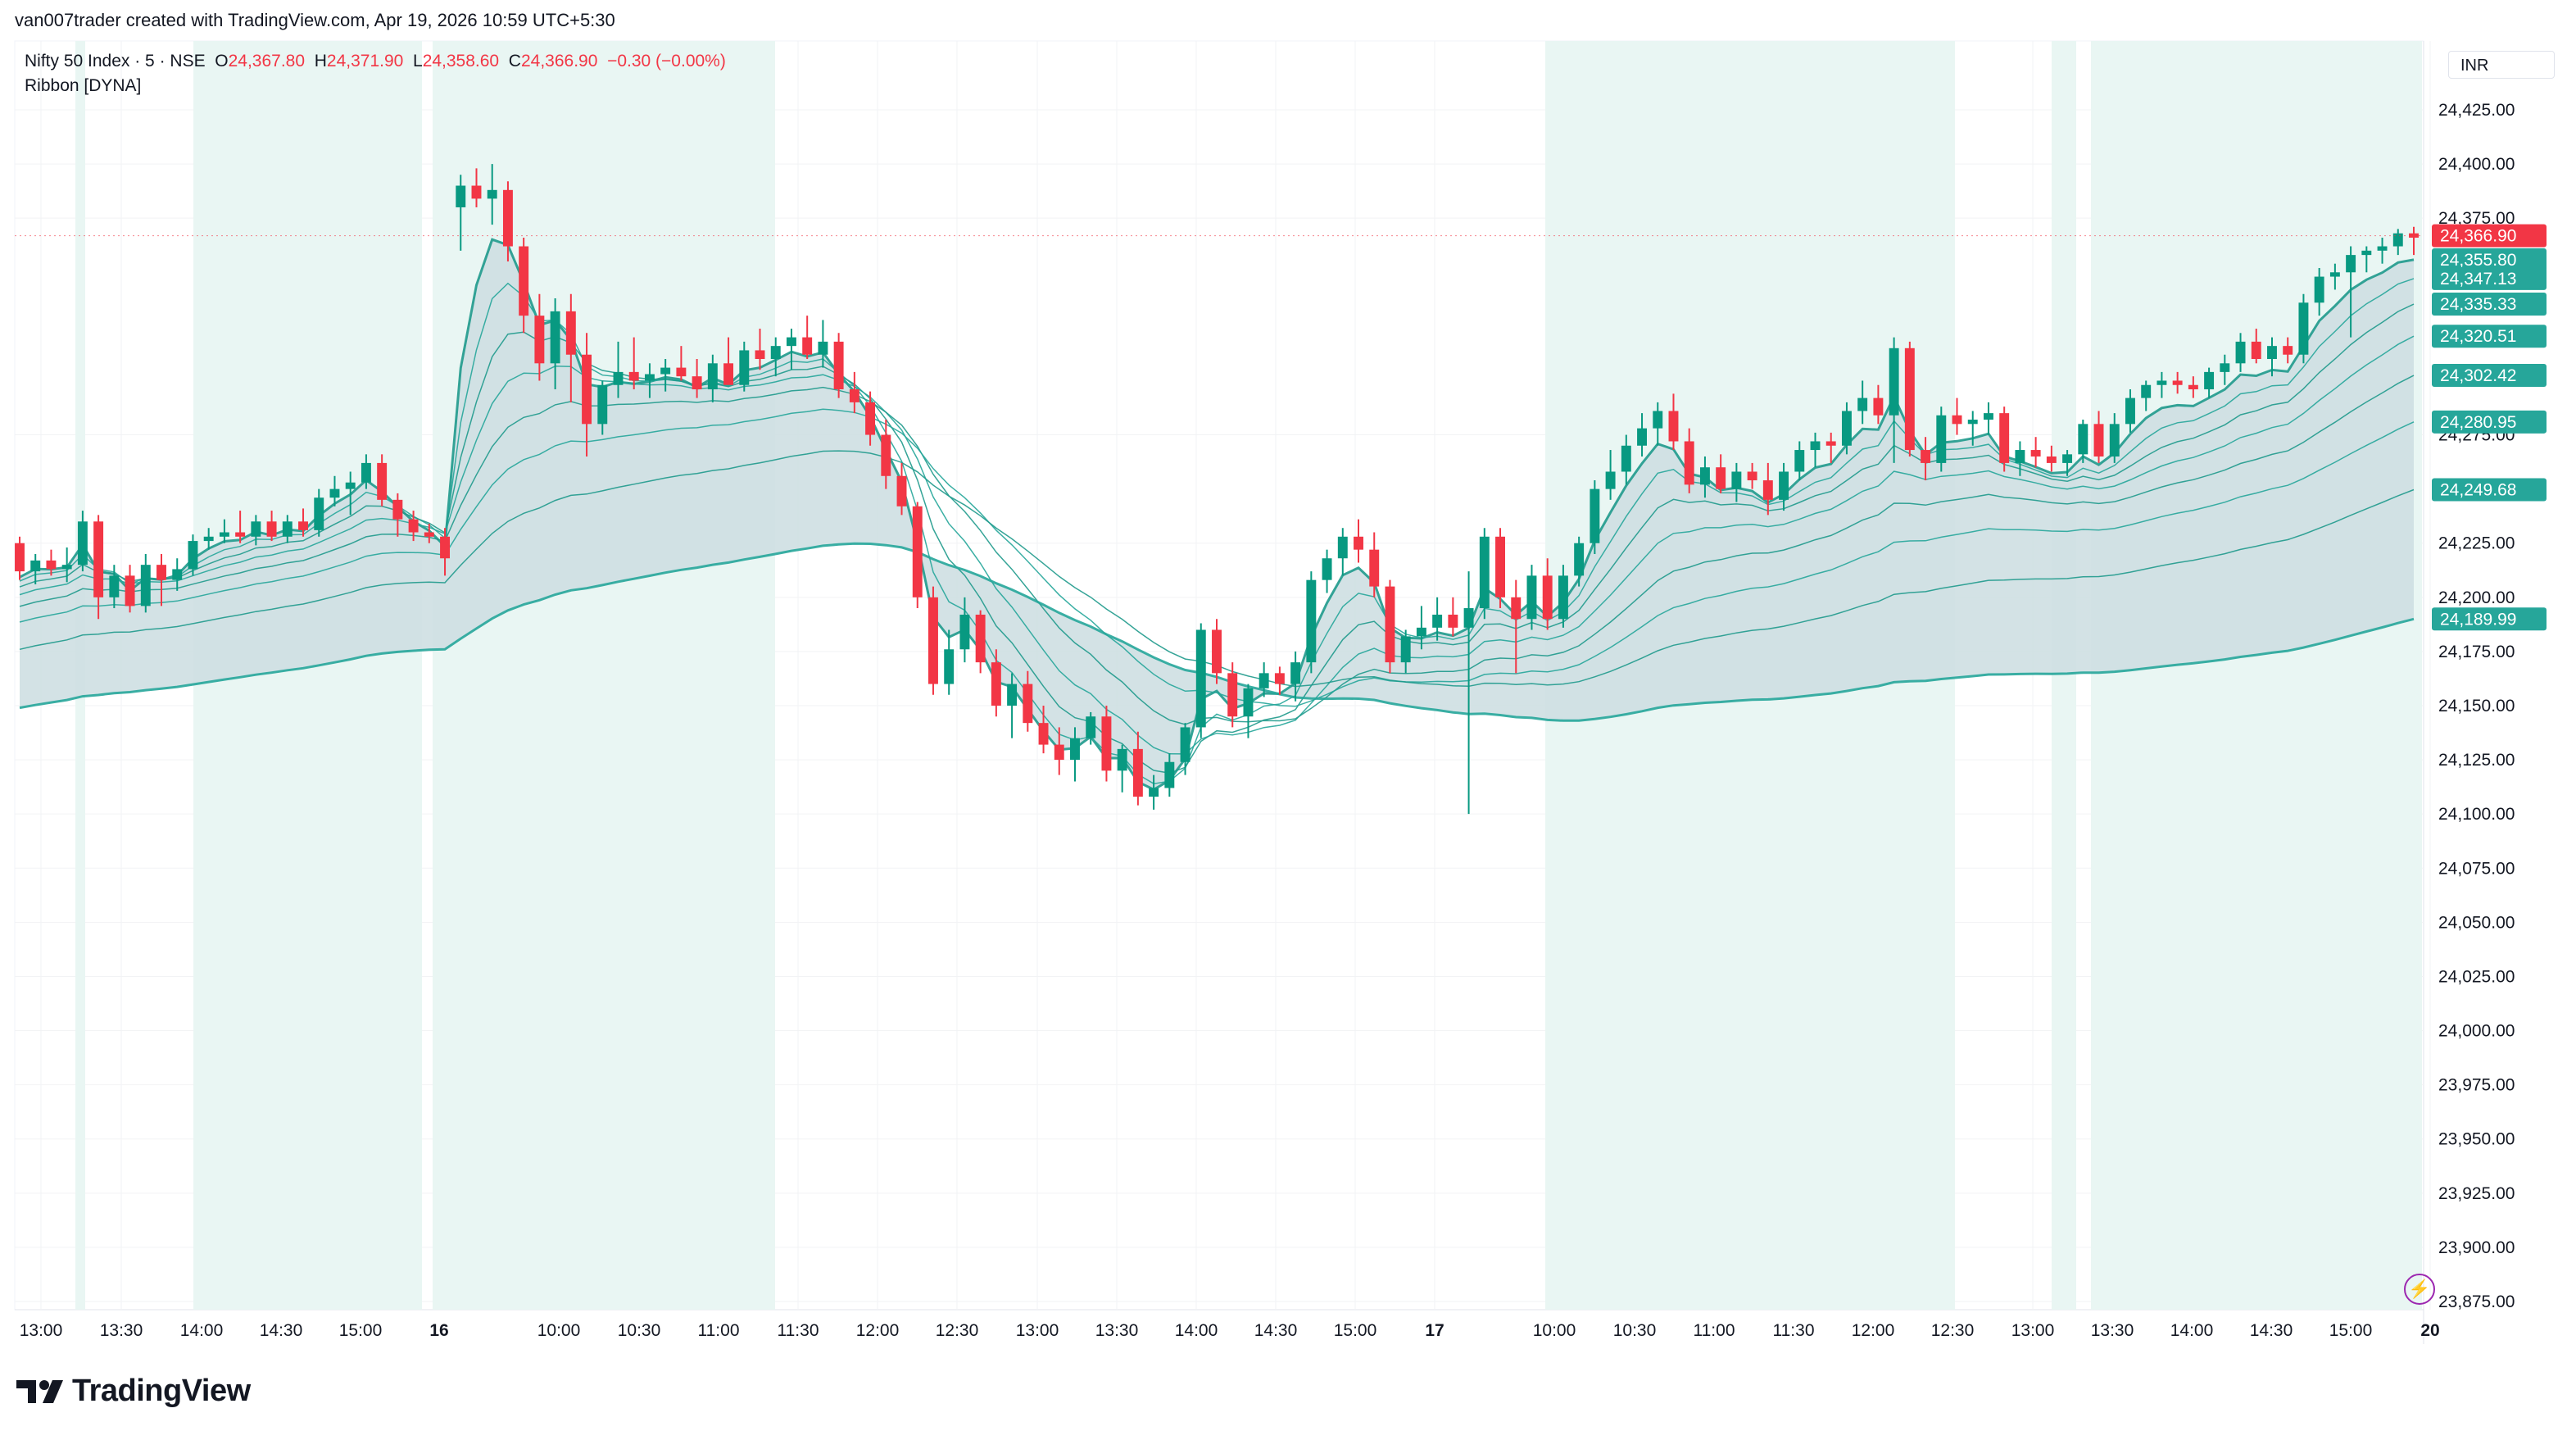  I want to click on ribbon-value-label: 24,189.99, so click(2478, 619).